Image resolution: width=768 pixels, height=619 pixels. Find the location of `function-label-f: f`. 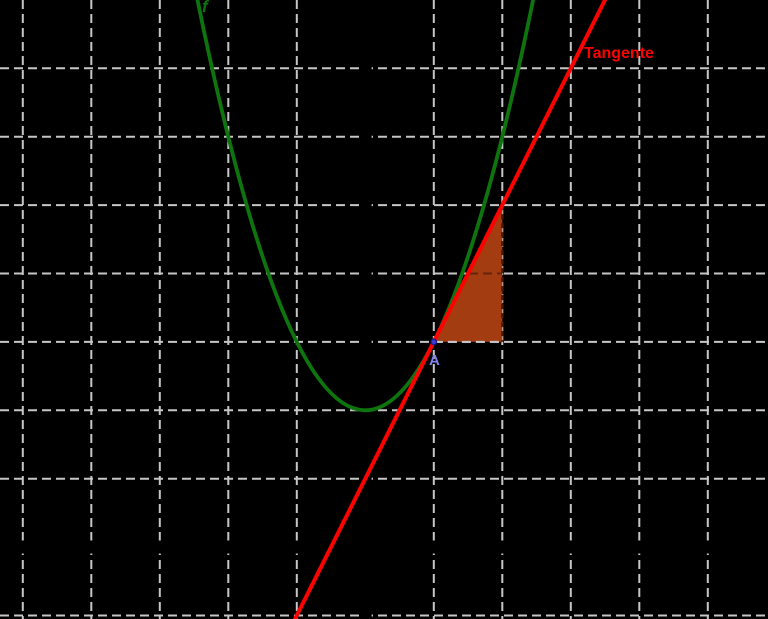

function-label-f: f is located at coordinates (205, 8).